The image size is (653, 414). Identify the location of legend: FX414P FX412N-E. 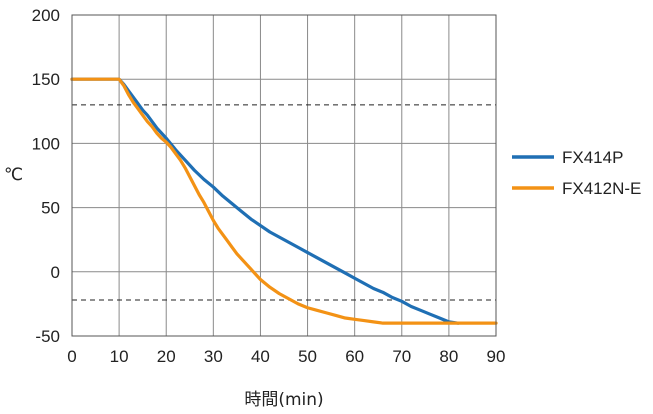
(576, 173).